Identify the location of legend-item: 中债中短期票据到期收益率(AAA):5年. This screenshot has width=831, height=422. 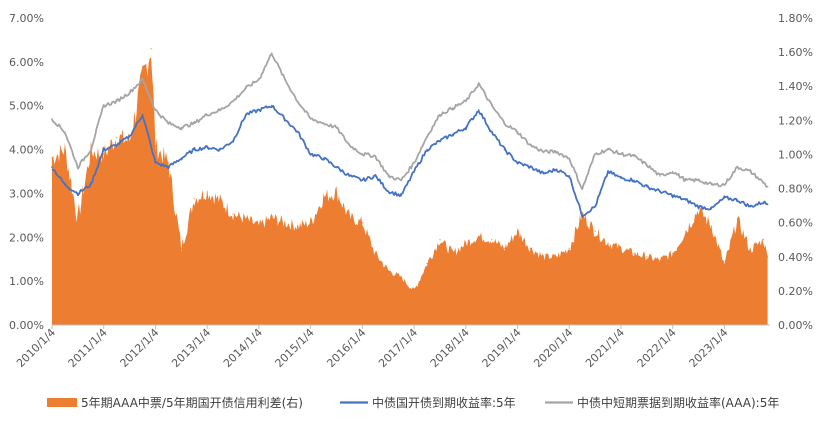
(662, 402).